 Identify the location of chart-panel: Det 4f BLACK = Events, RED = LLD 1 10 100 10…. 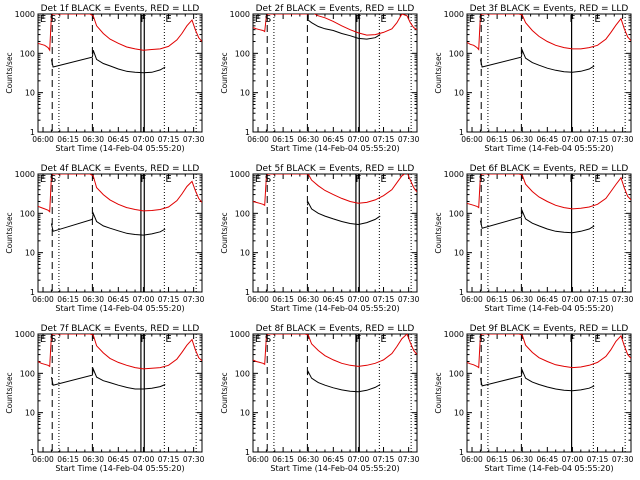
(105, 238).